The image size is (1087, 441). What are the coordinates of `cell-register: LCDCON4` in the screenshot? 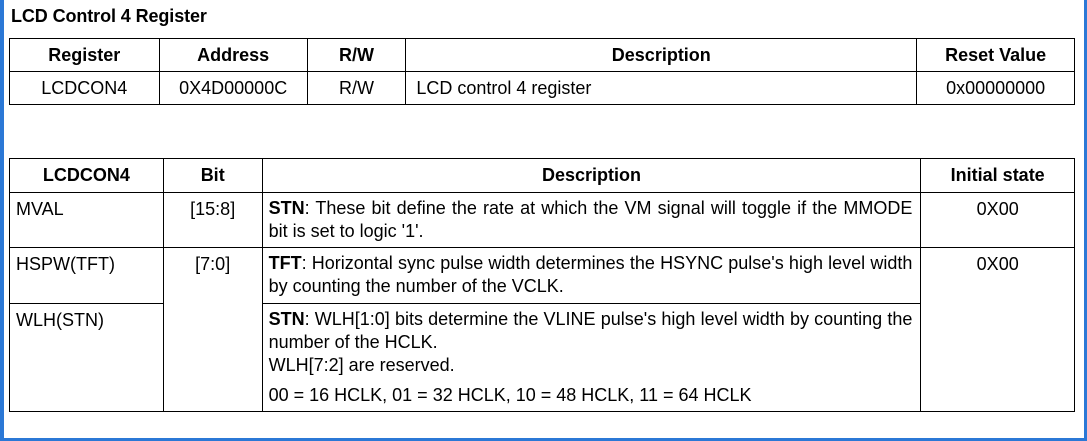 It's located at (84, 88).